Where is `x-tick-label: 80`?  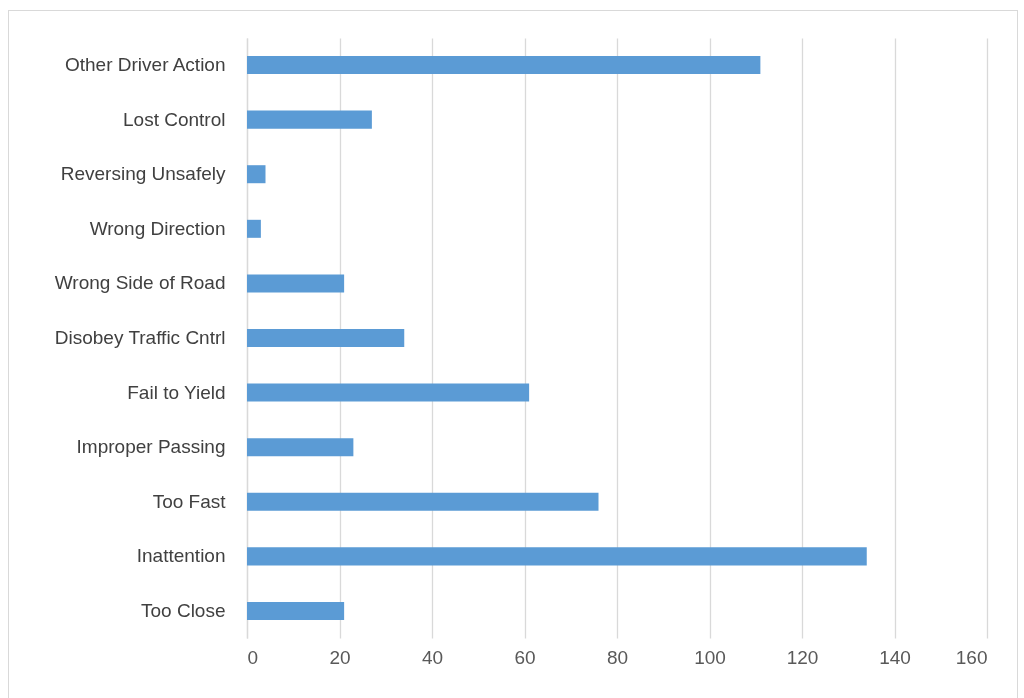 x-tick-label: 80 is located at coordinates (617, 657).